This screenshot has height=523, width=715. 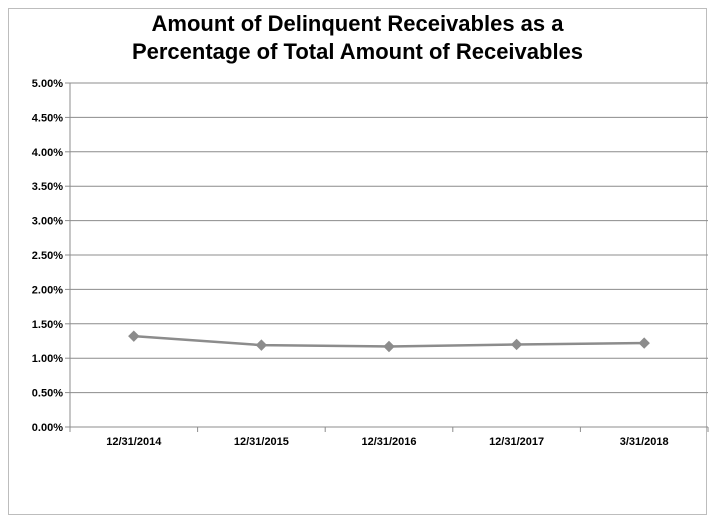 I want to click on x-tick-label: 12/31/2014, so click(x=134, y=442).